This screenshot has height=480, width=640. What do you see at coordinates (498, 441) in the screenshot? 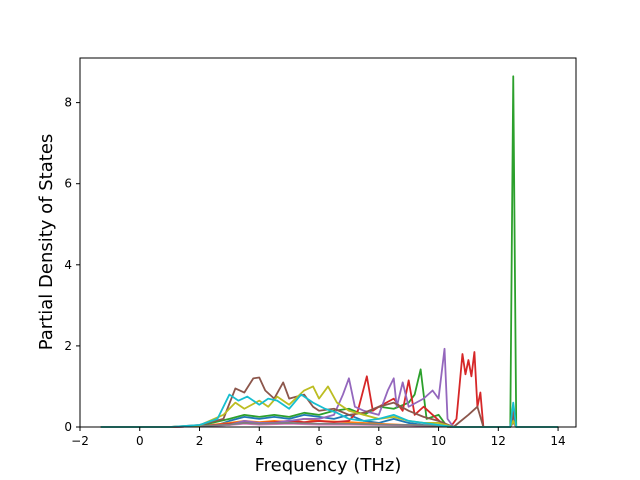
I see `x-tick-label: 12` at bounding box center [498, 441].